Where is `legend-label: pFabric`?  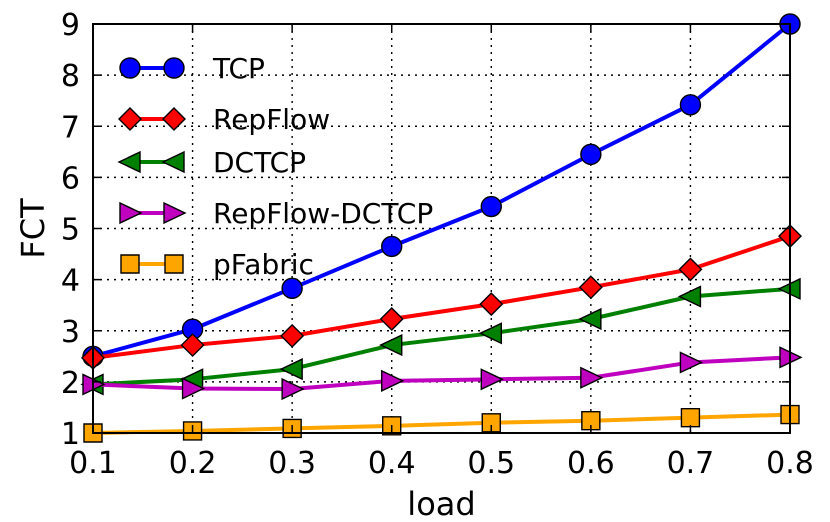 legend-label: pFabric is located at coordinates (263, 264).